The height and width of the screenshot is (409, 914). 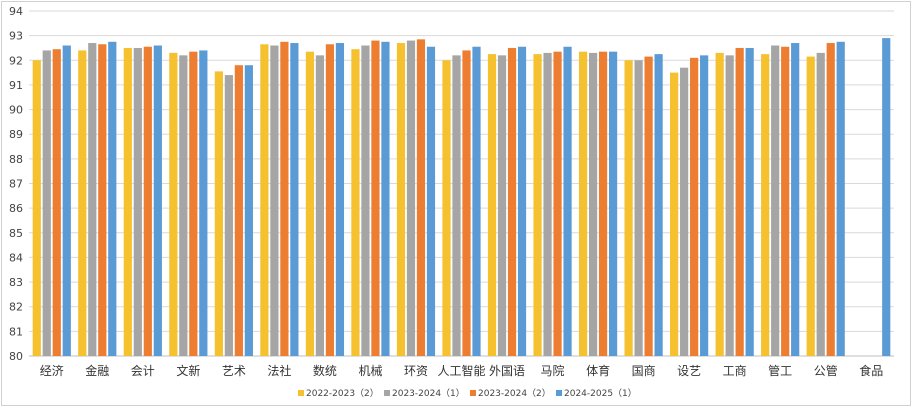 What do you see at coordinates (16, 134) in the screenshot?
I see `y-tick-label: 89` at bounding box center [16, 134].